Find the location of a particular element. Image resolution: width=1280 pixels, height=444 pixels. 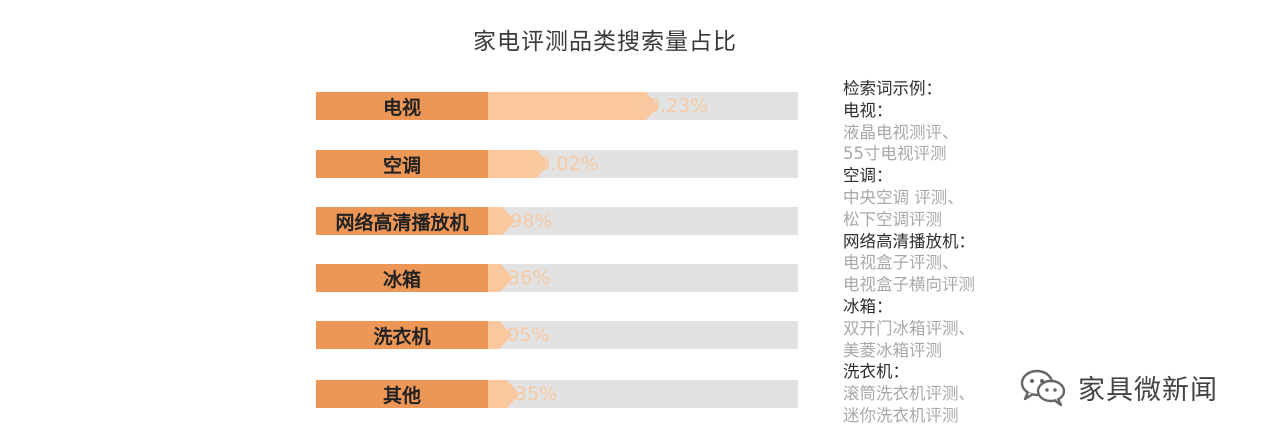

example-group: 空调： 中央空调 评测、 松下空调评测 is located at coordinates (933, 197).